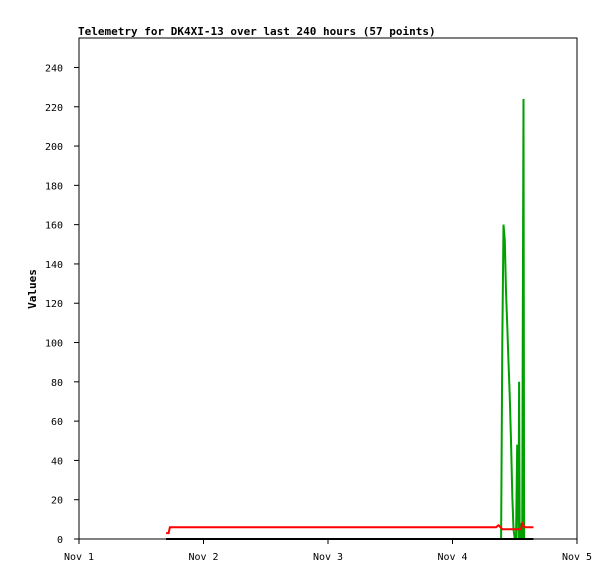  I want to click on y-axis-ticks: 0 20 40 60 80 100 120 140 160 180 200 220 240, so click(62, 304).